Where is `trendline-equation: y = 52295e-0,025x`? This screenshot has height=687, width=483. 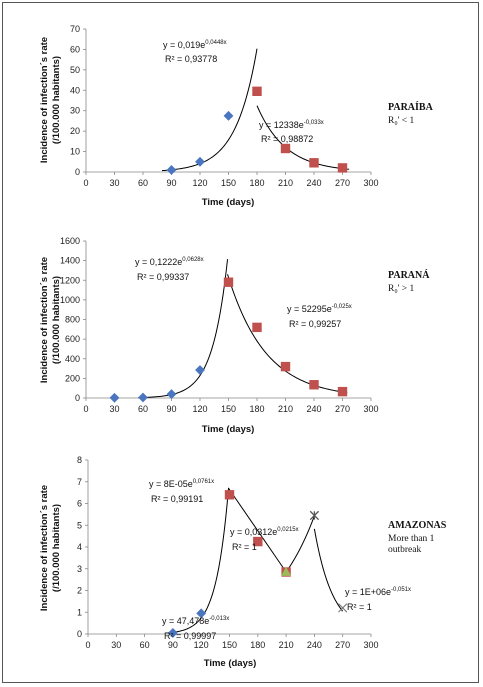 trendline-equation: y = 52295e-0,025x is located at coordinates (319, 309).